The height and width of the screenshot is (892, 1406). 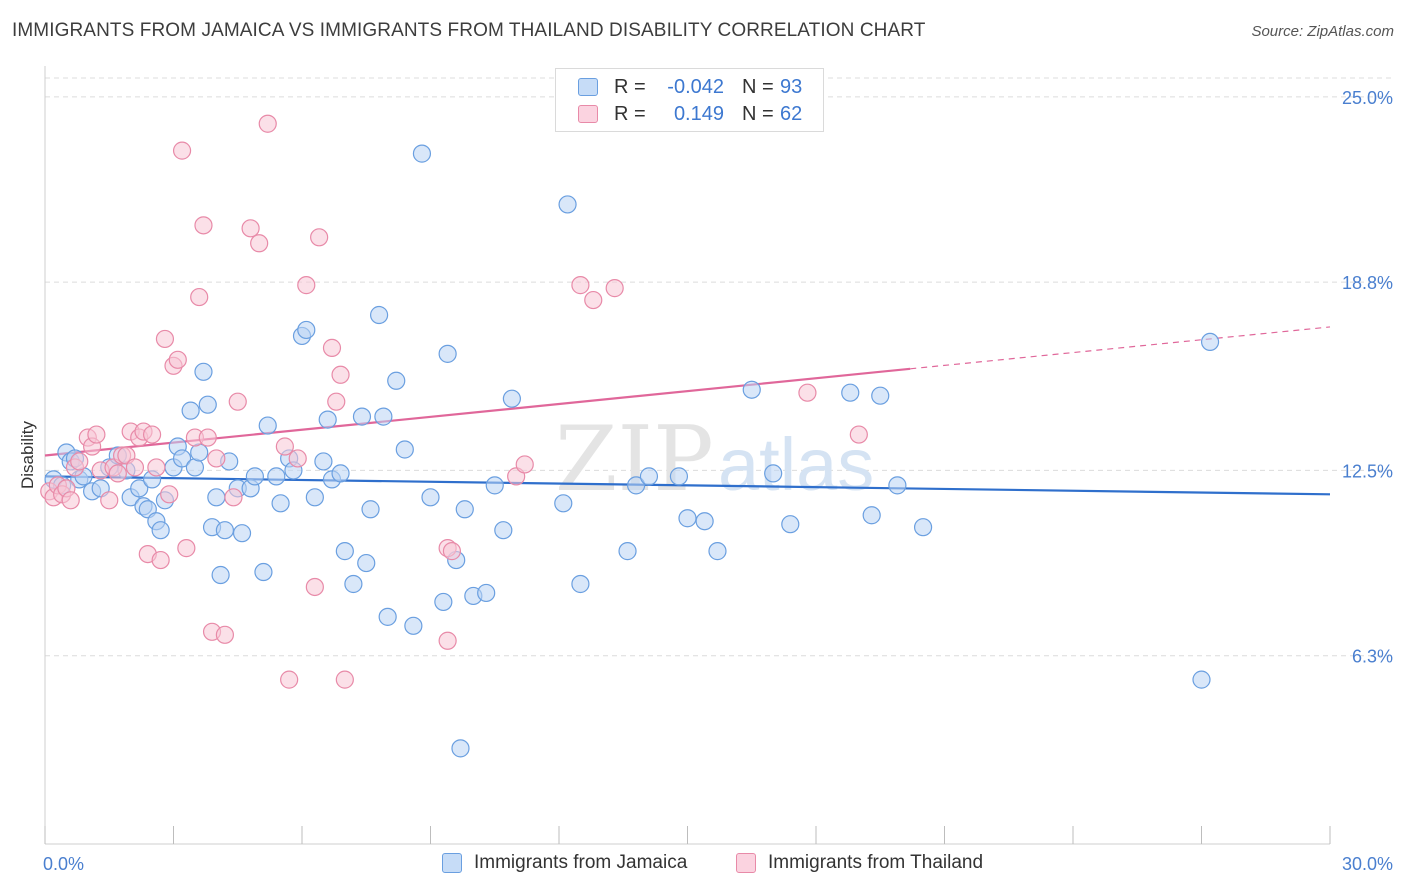 What do you see at coordinates (1367, 98) in the screenshot?
I see `y-tick-label: 25.0%` at bounding box center [1367, 98].